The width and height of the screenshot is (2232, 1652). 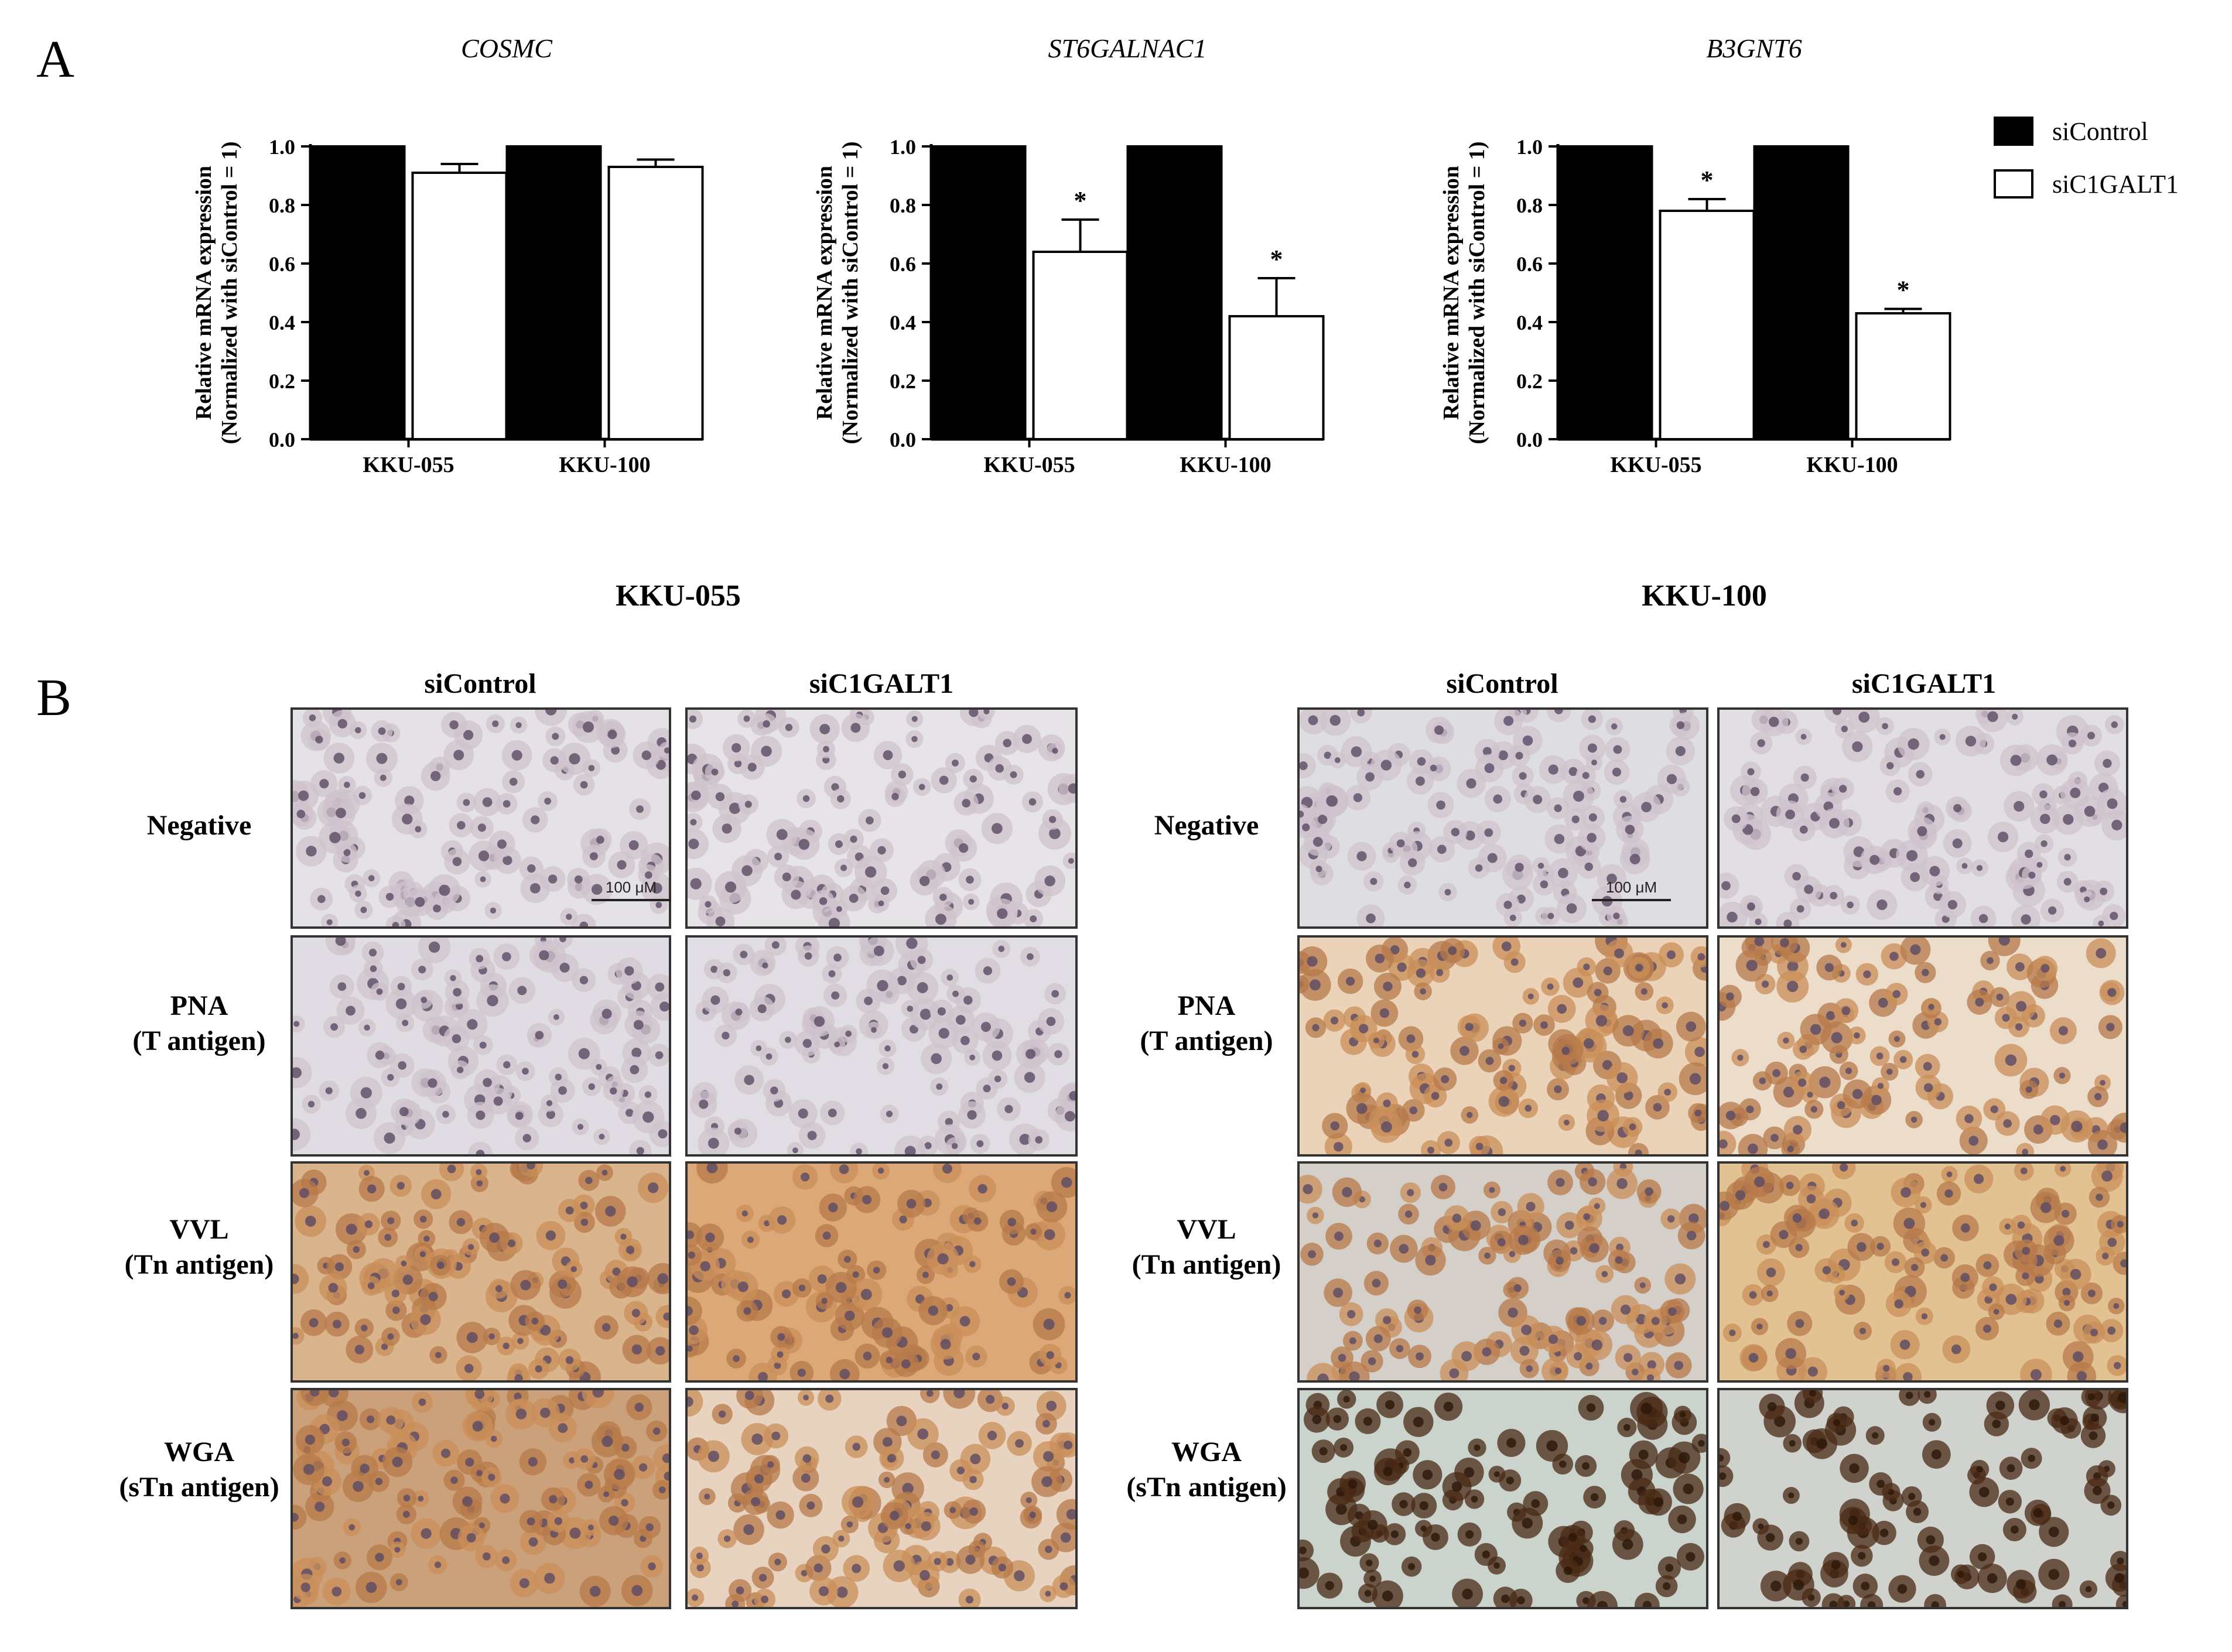 What do you see at coordinates (480, 683) in the screenshot?
I see `kku055-col-sicontrol: siControl` at bounding box center [480, 683].